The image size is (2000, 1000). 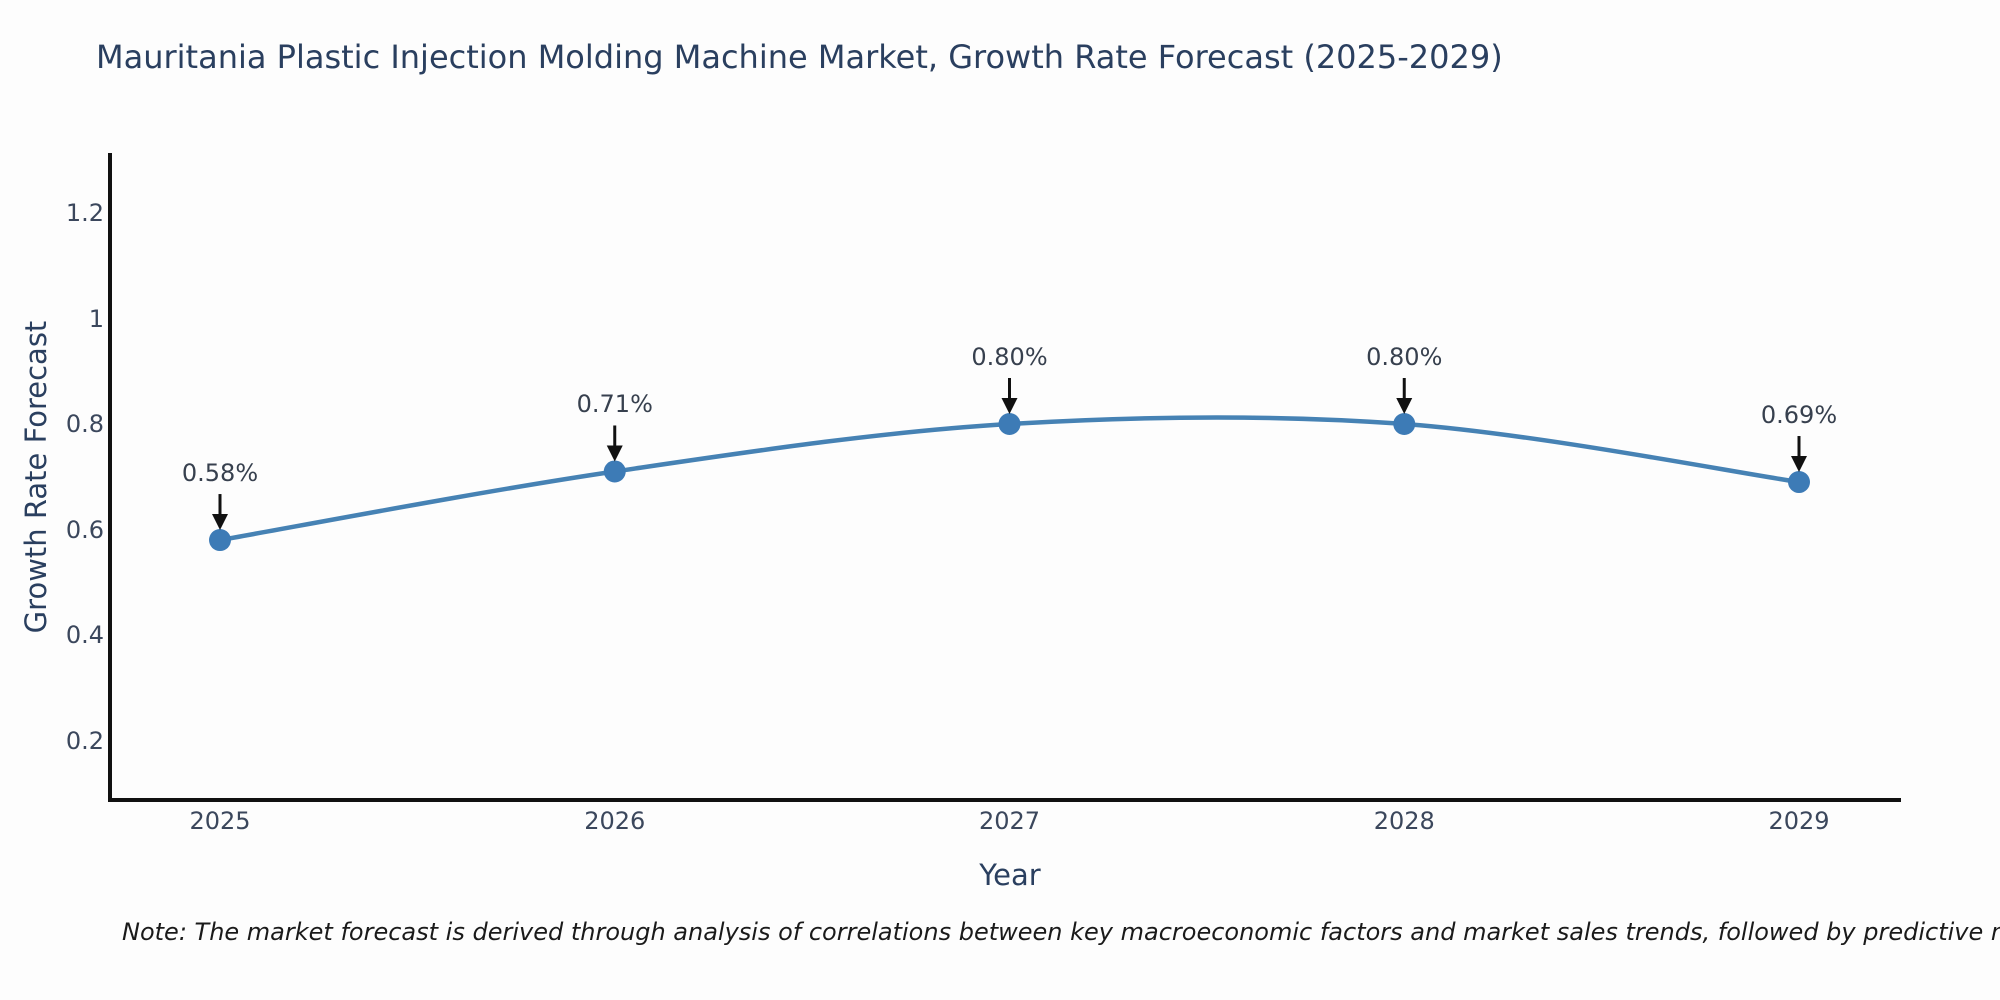 I want to click on y-tick-label: 1.2, so click(x=84, y=213).